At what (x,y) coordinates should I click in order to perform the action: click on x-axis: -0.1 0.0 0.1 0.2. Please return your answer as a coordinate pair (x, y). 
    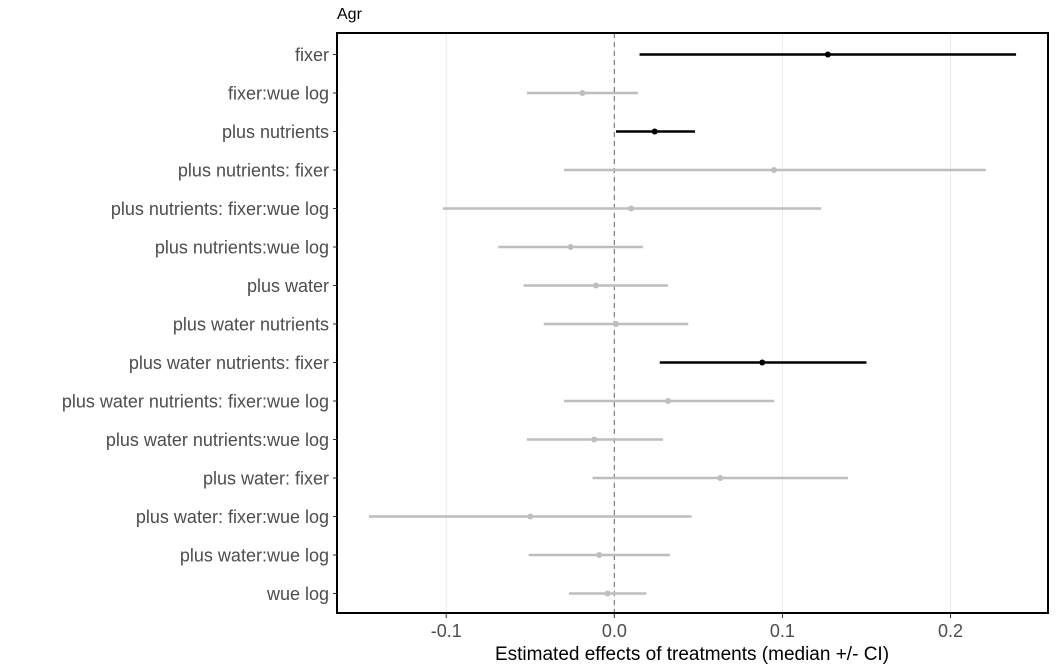
    Looking at the image, I should click on (697, 627).